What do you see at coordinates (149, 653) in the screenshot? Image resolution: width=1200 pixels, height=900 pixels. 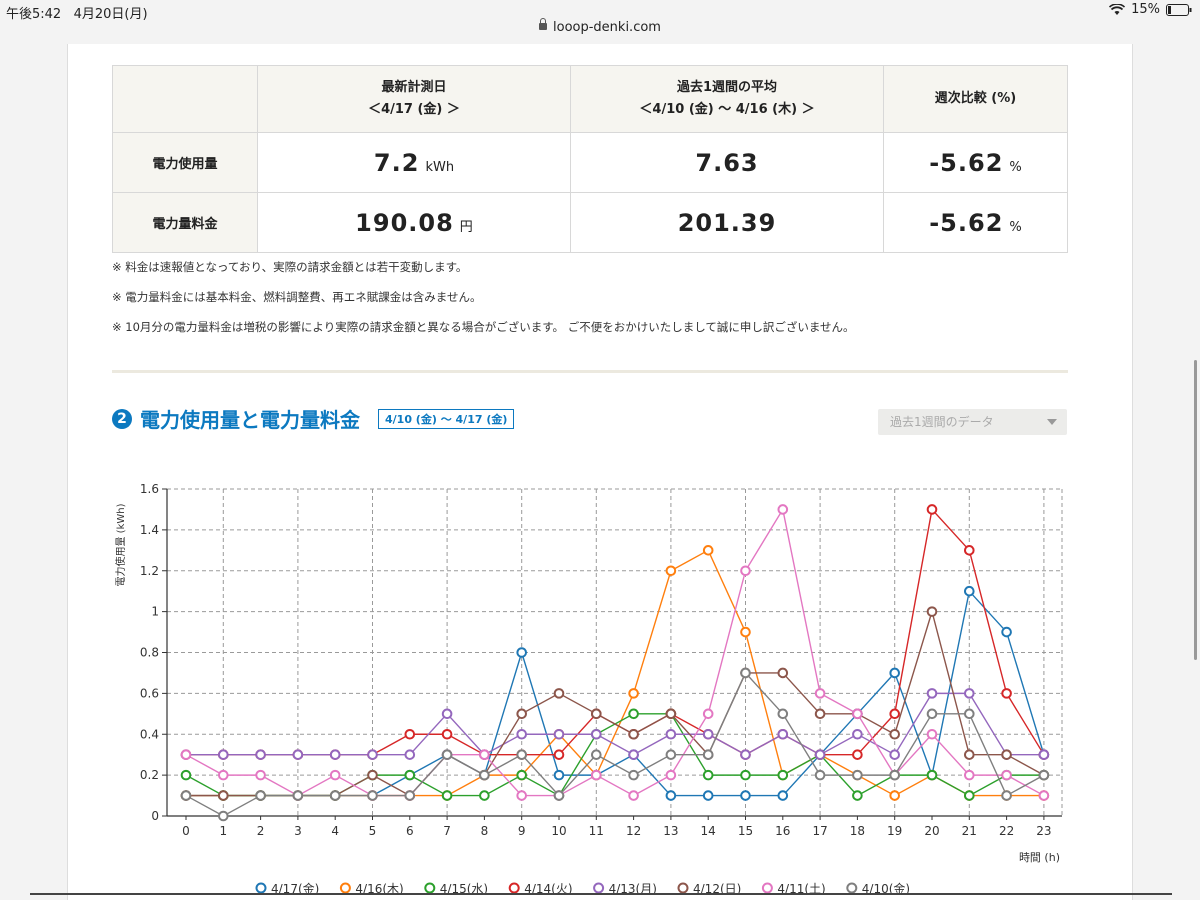 I see `y-tick-label: 0.8` at bounding box center [149, 653].